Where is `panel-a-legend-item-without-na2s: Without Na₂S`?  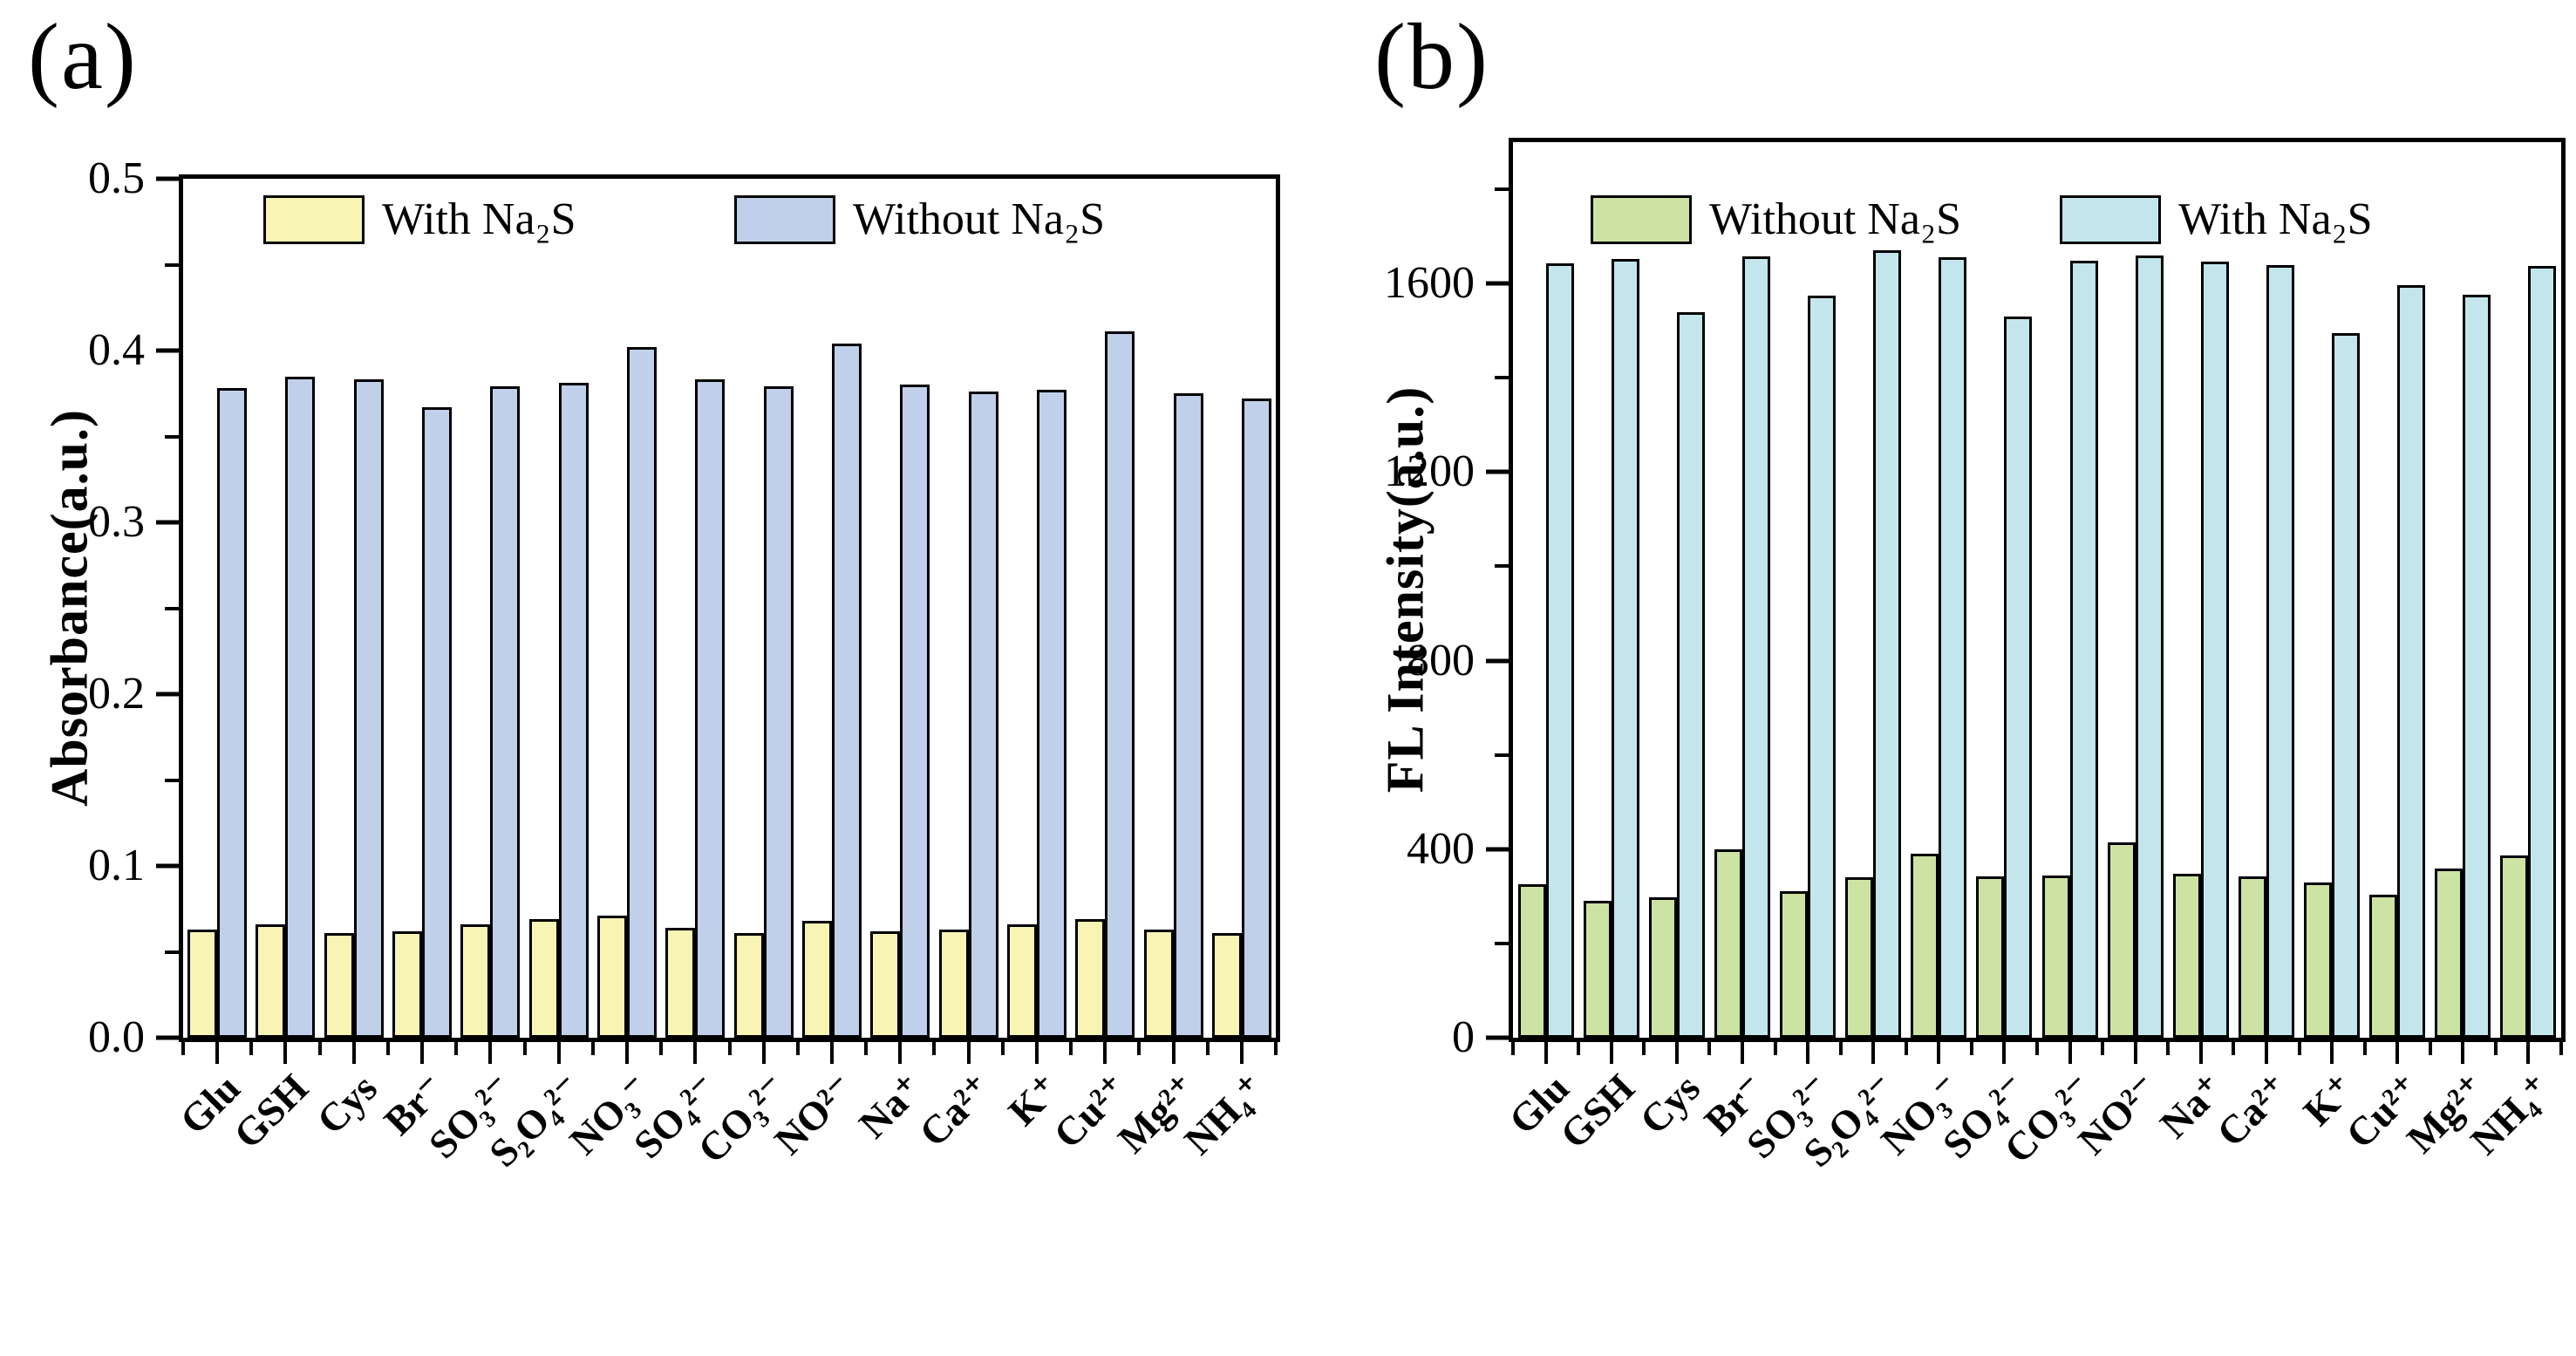 panel-a-legend-item-without-na2s: Without Na₂S is located at coordinates (920, 219).